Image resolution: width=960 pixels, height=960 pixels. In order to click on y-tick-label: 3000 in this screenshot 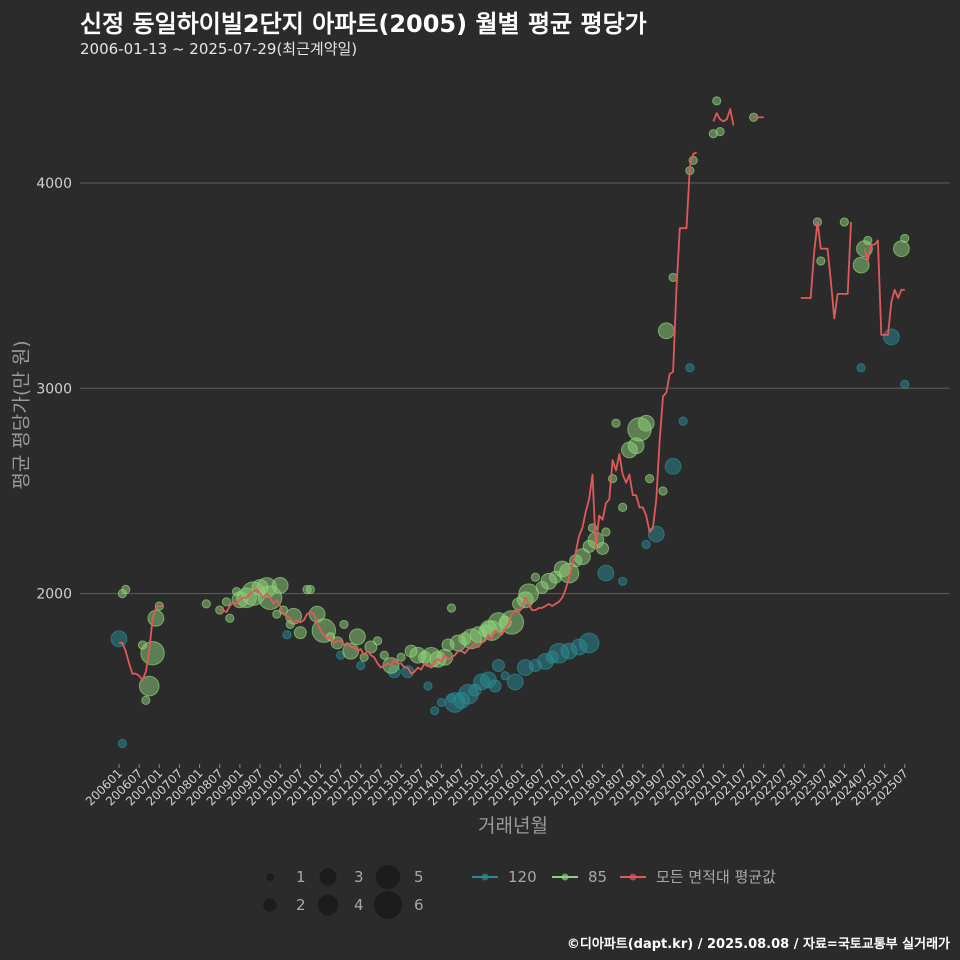, I will do `click(54, 389)`.